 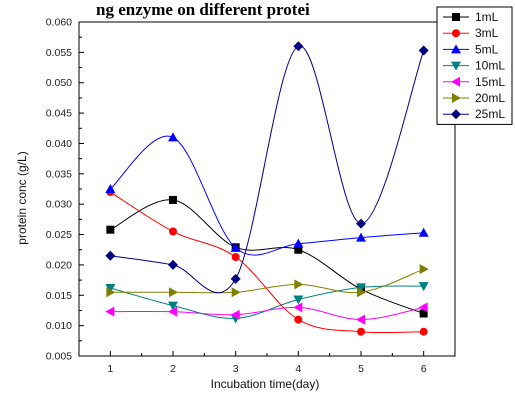 I want to click on y-tick-label: 0.030, so click(x=59, y=205).